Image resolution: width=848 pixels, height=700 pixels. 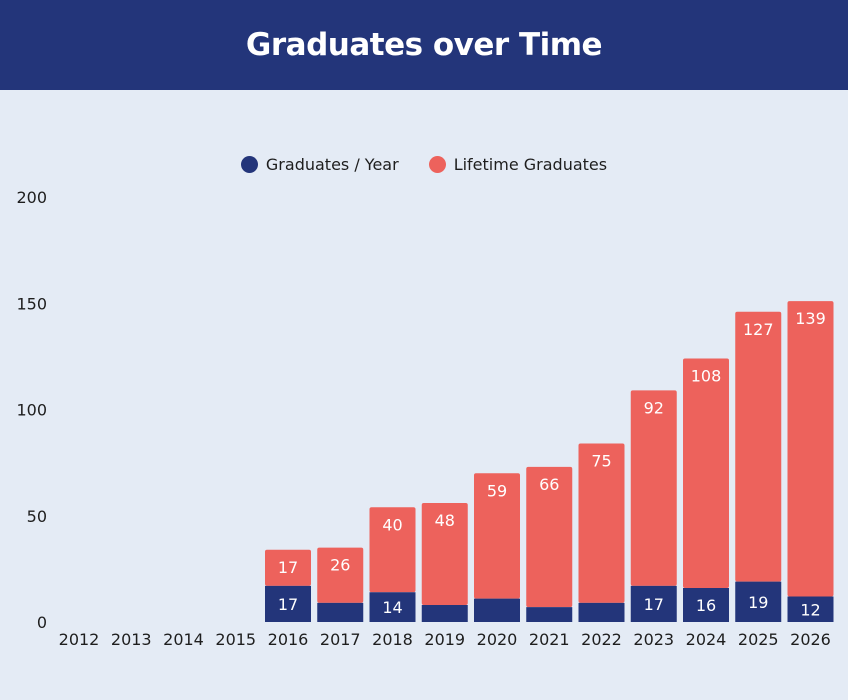 I want to click on per-year-data-label: 19, so click(x=758, y=602).